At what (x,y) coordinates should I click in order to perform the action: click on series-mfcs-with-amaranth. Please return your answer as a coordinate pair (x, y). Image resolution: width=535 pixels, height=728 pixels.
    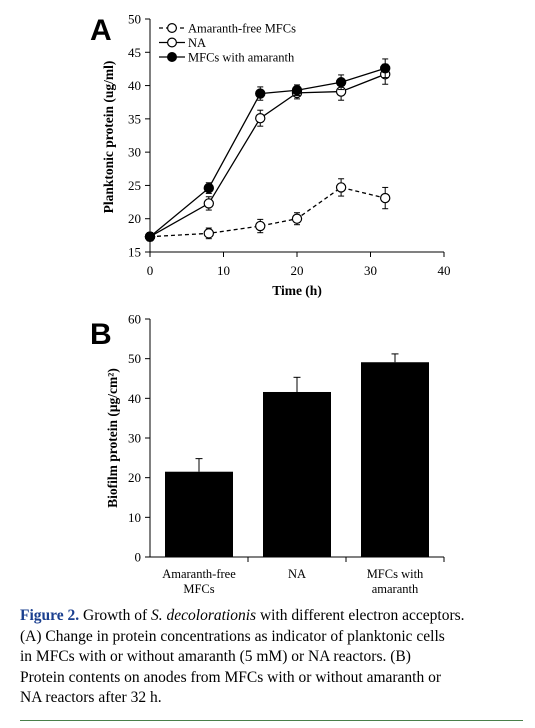
    Looking at the image, I should click on (267, 150).